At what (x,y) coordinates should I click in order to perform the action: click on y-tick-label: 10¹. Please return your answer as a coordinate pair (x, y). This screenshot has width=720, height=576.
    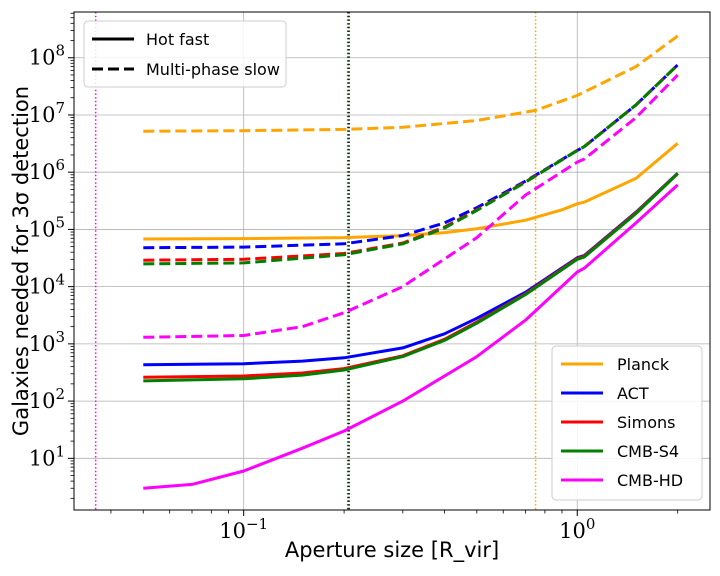
    Looking at the image, I should click on (47, 456).